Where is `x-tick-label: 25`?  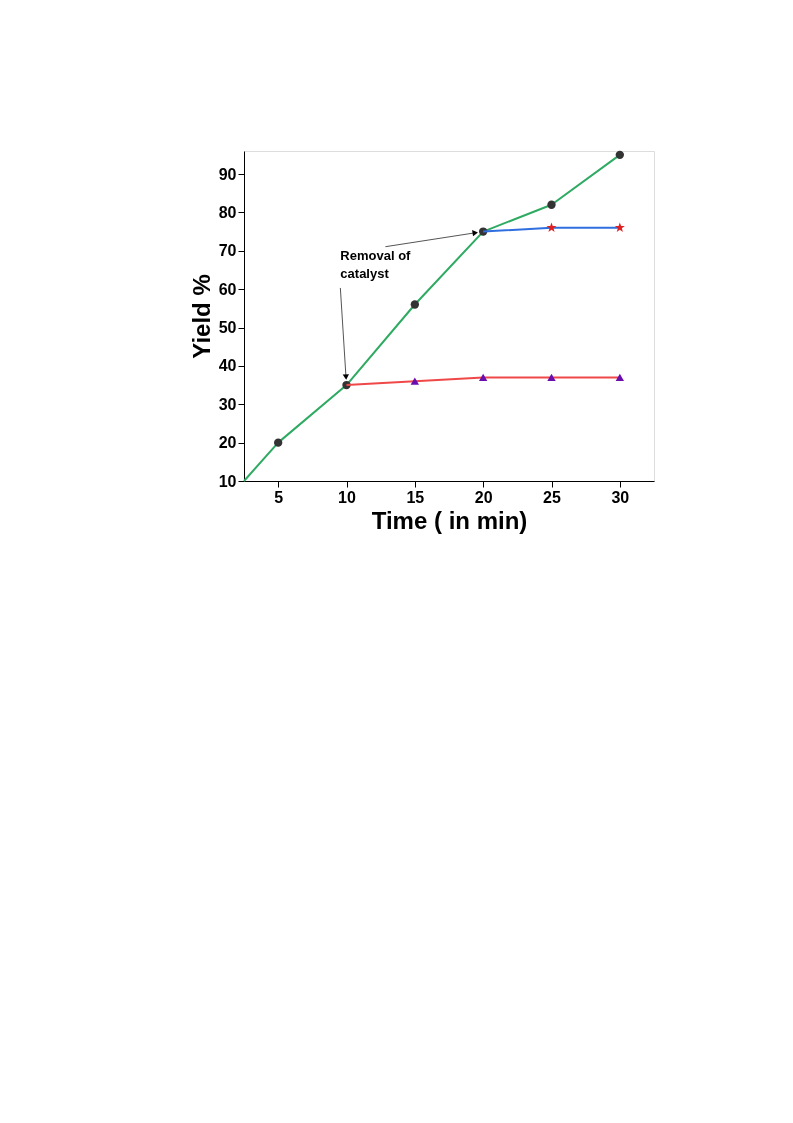 x-tick-label: 25 is located at coordinates (552, 497).